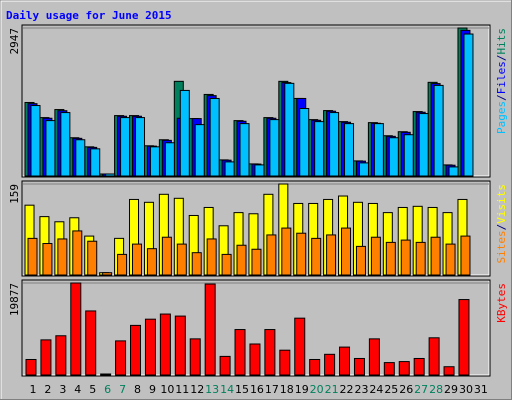 This screenshot has width=512, height=400. I want to click on x-tick-label: 16, so click(257, 389).